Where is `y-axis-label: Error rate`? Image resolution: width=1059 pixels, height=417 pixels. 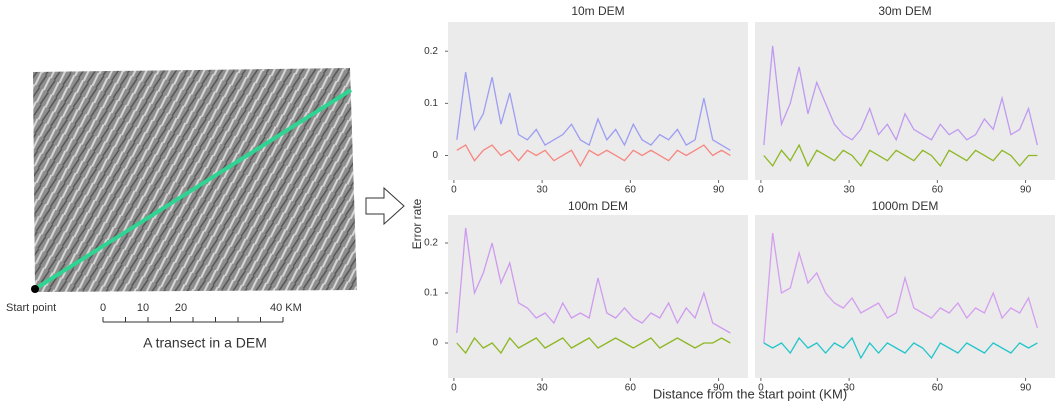
y-axis-label: Error rate is located at coordinates (417, 223).